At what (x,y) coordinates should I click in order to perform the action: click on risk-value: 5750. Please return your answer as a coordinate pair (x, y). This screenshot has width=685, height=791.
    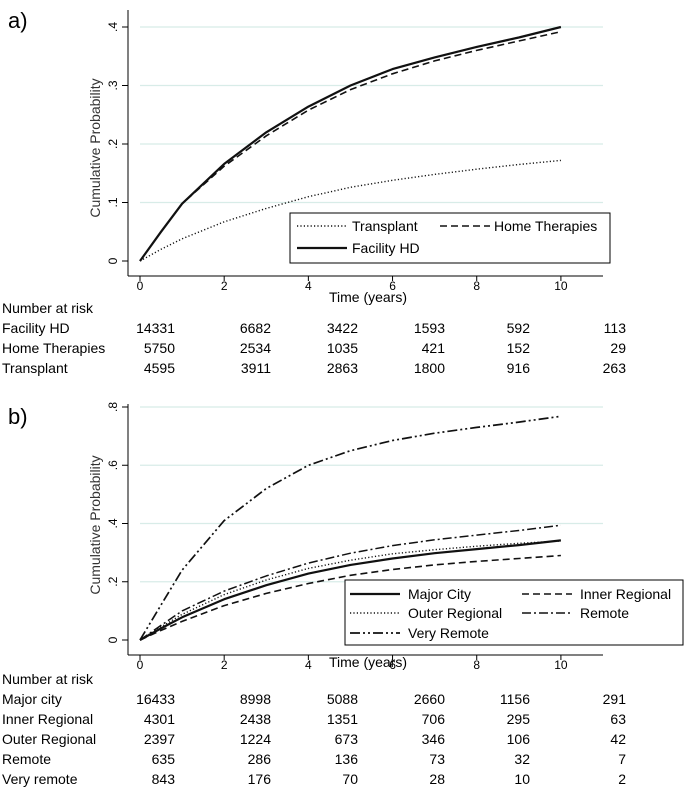
    Looking at the image, I should click on (159, 348).